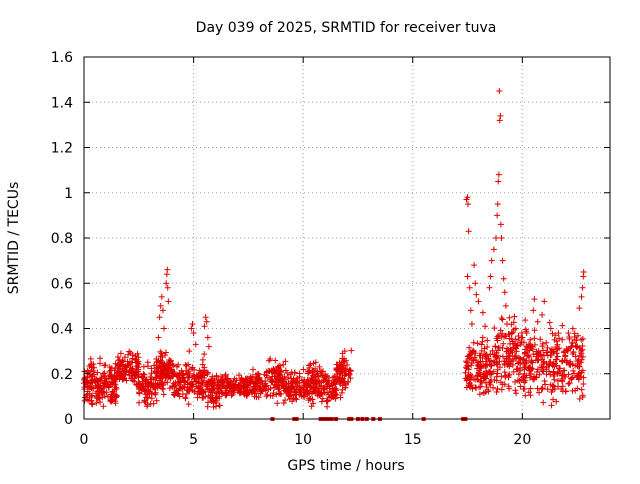 The image size is (640, 484). I want to click on y-axis-label: SRMTID / TECUs, so click(14, 238).